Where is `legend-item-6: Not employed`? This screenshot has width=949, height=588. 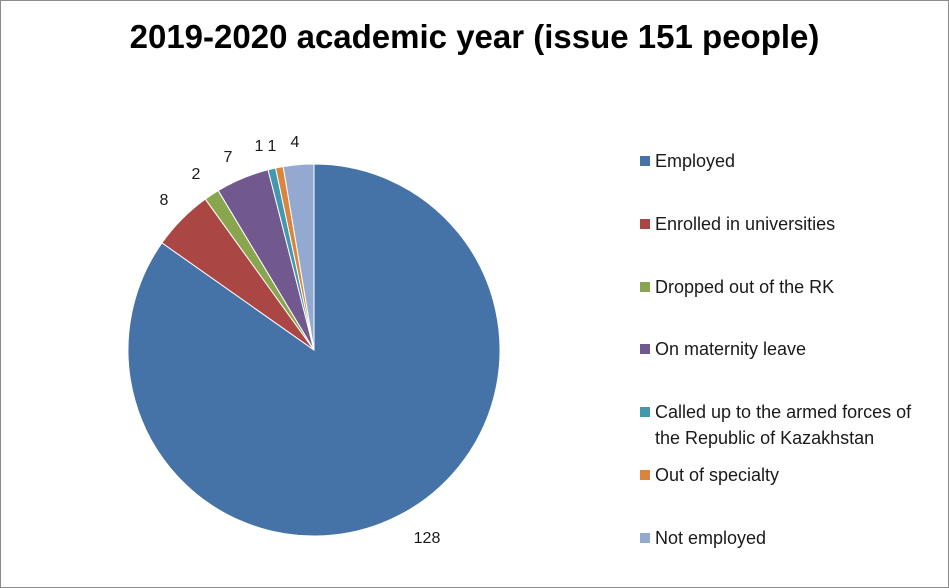
legend-item-6: Not employed is located at coordinates (703, 538).